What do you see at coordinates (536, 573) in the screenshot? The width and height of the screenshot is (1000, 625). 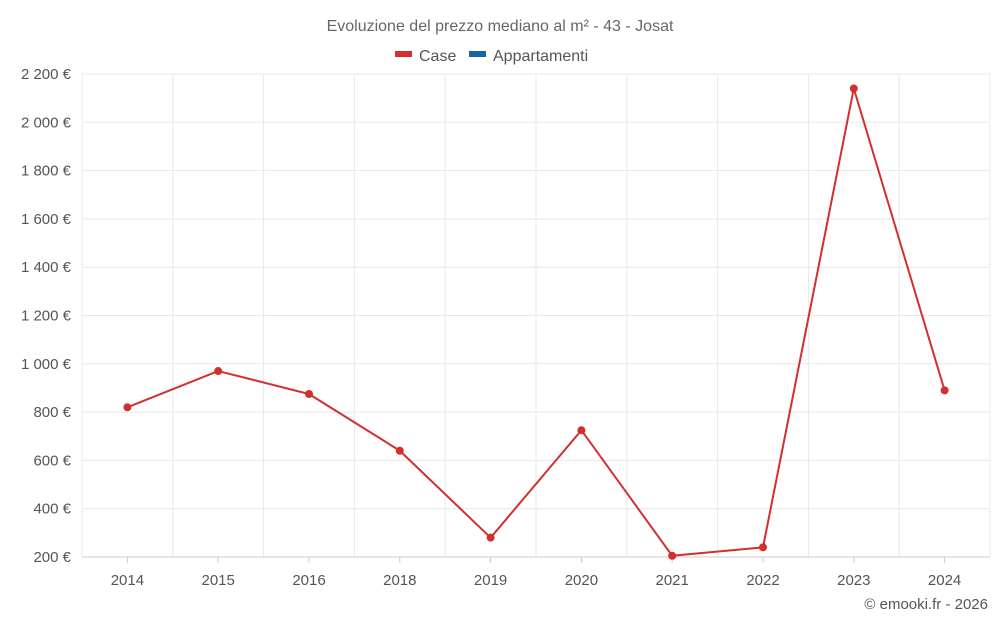 I see `x-axis-ticks: 2014 2015 2016 2018 2019 2020 2021 2022 2023 2024` at bounding box center [536, 573].